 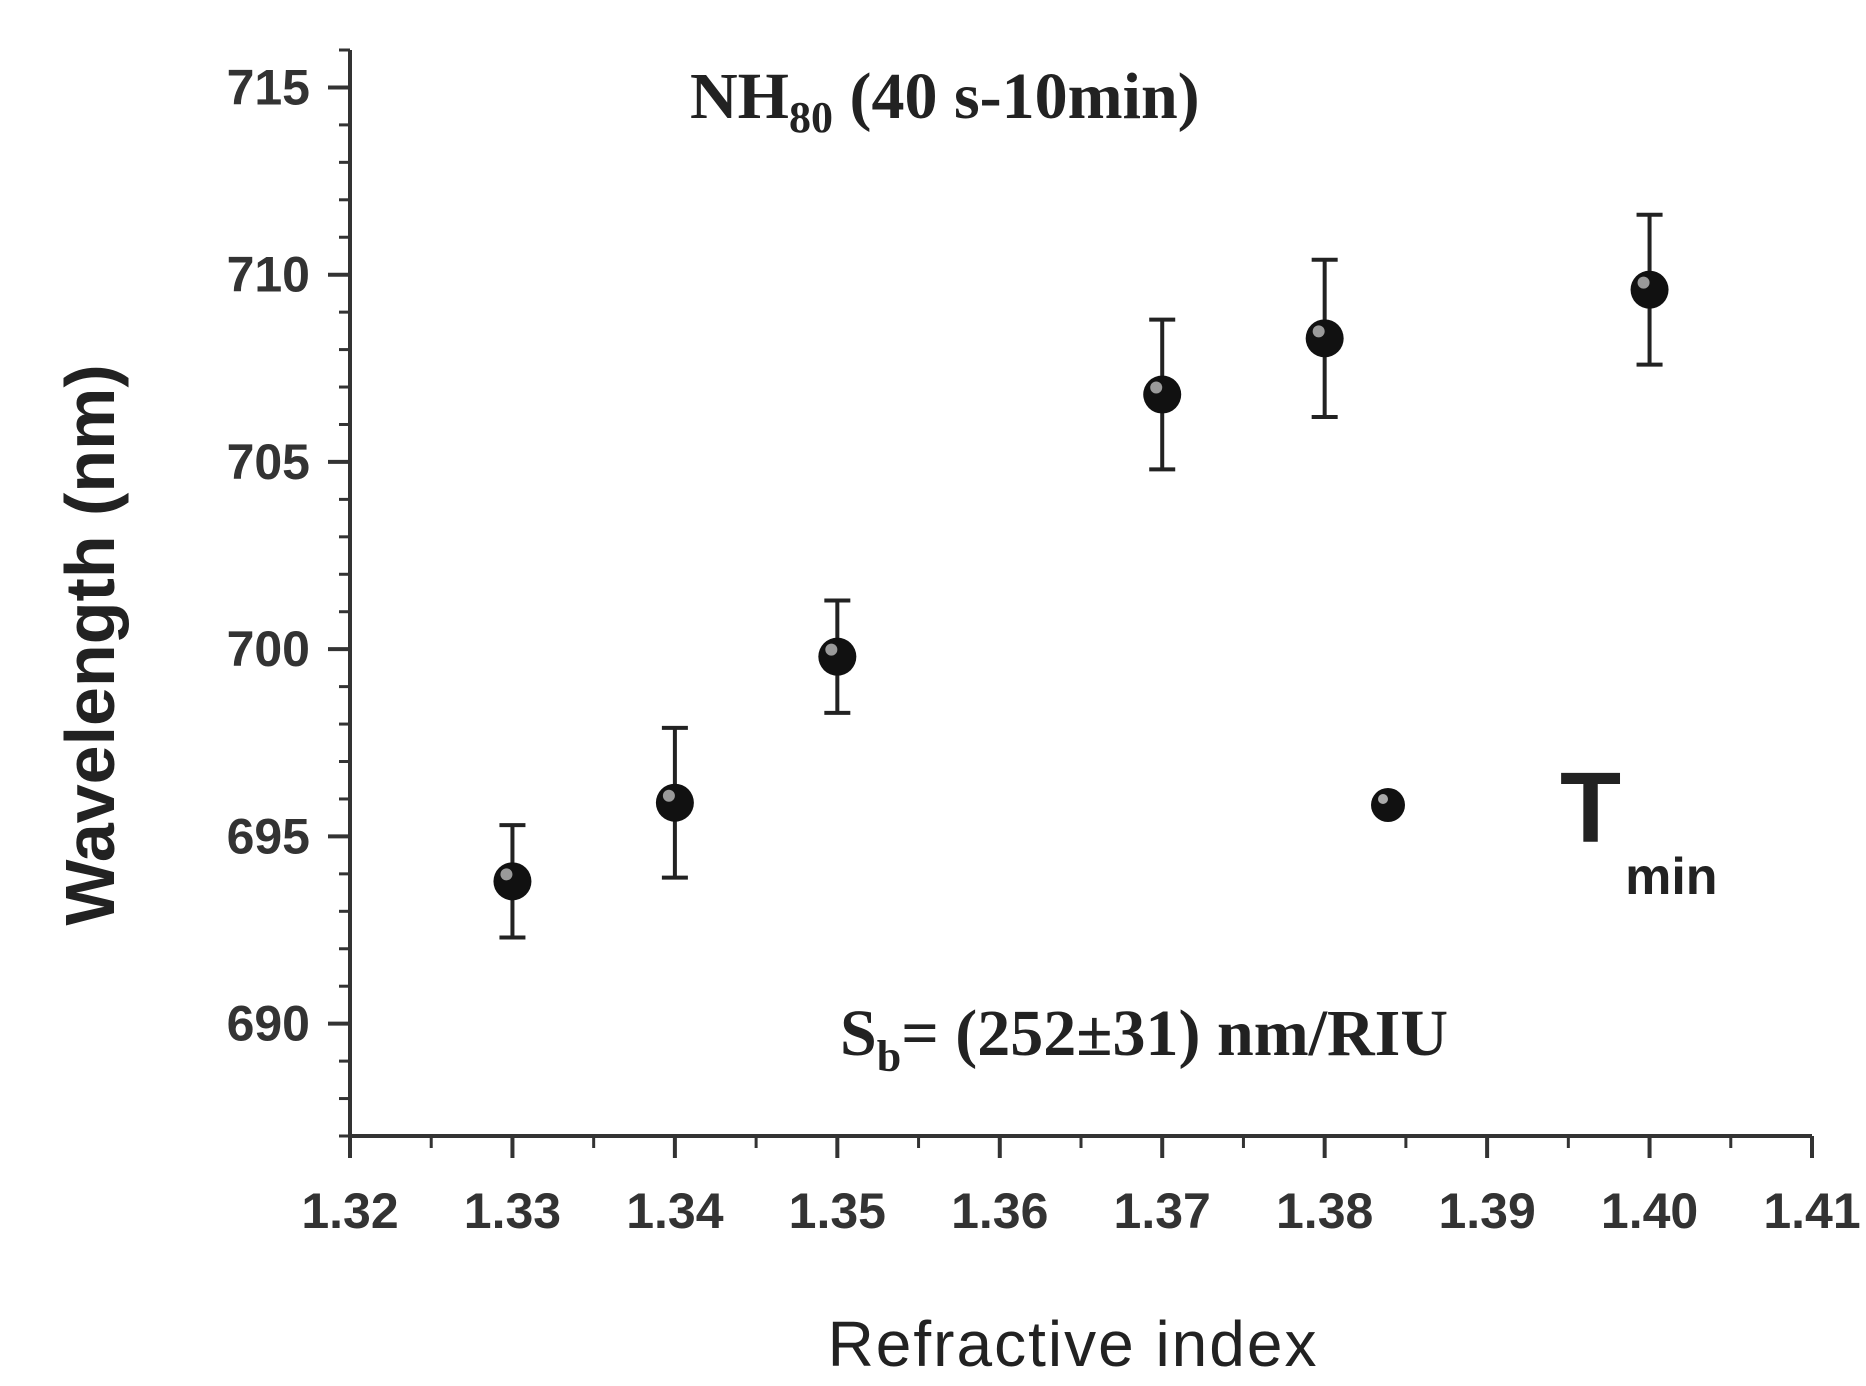 I want to click on x-tick-label: 1.41, so click(x=1811, y=1211).